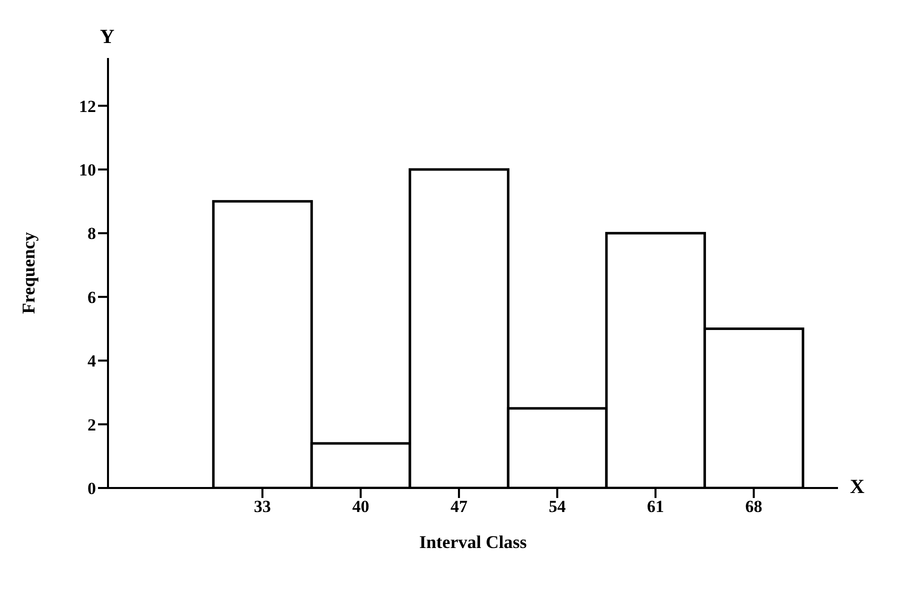 This screenshot has height=614, width=923. Describe the element at coordinates (87, 170) in the screenshot. I see `y-tick-label: 10` at that location.